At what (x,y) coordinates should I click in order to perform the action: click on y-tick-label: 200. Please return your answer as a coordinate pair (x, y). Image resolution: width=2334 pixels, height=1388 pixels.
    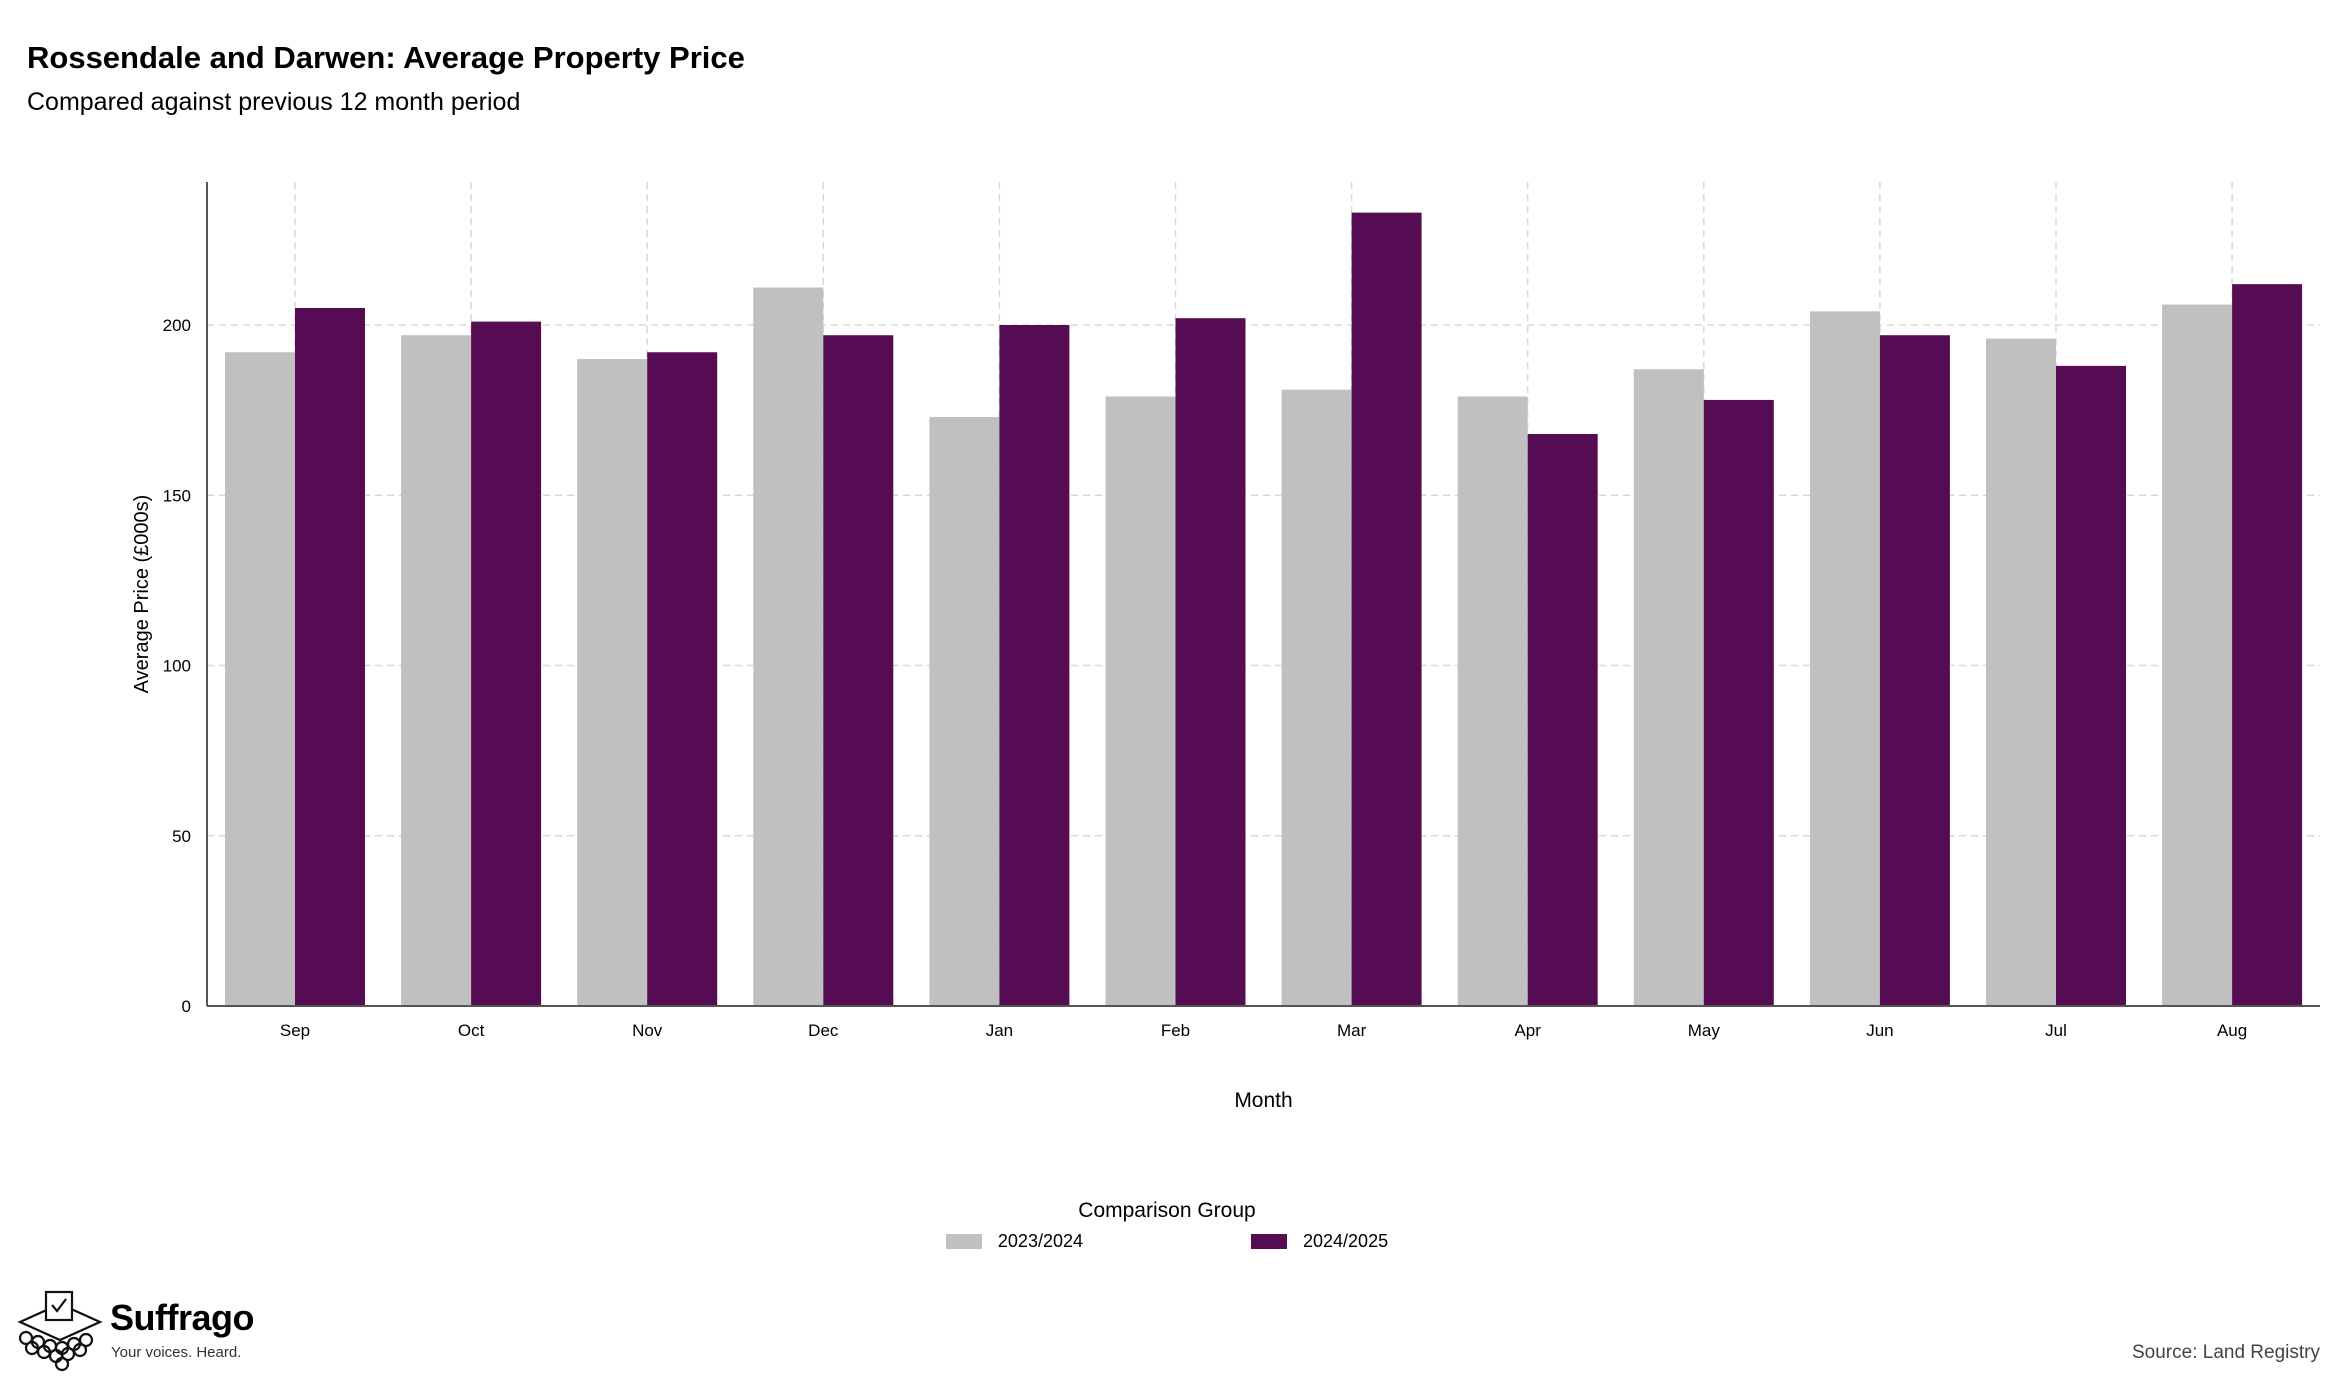
    Looking at the image, I should click on (177, 325).